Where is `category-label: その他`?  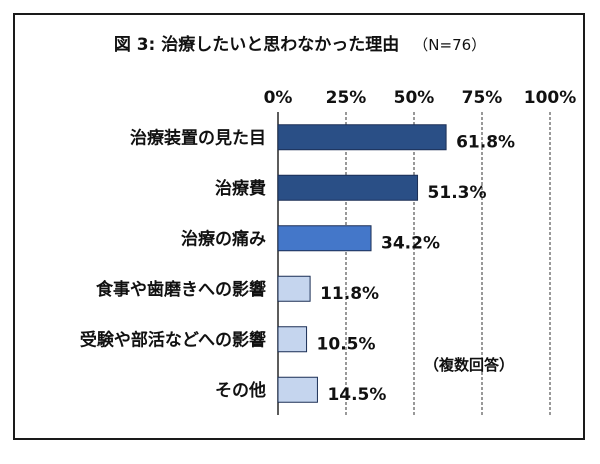 category-label: その他 is located at coordinates (240, 390).